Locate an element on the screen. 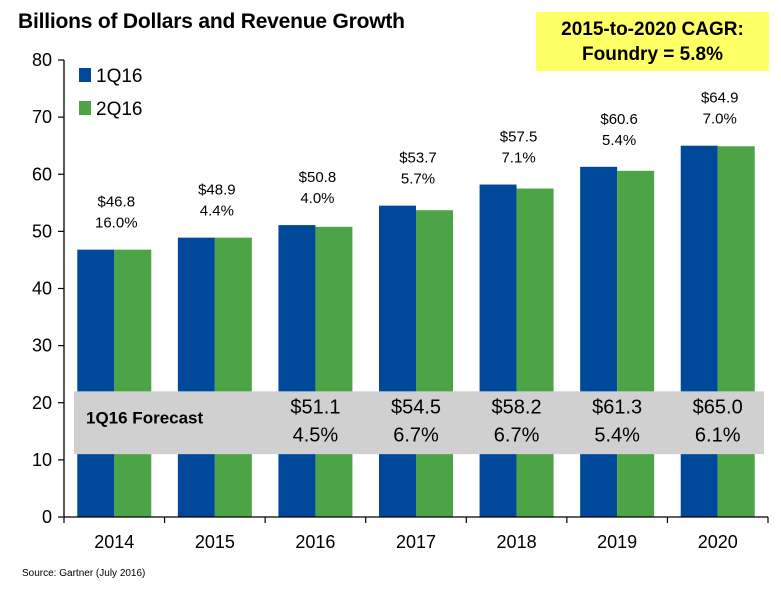  data-label-growth-2020: 7.0% is located at coordinates (720, 119).